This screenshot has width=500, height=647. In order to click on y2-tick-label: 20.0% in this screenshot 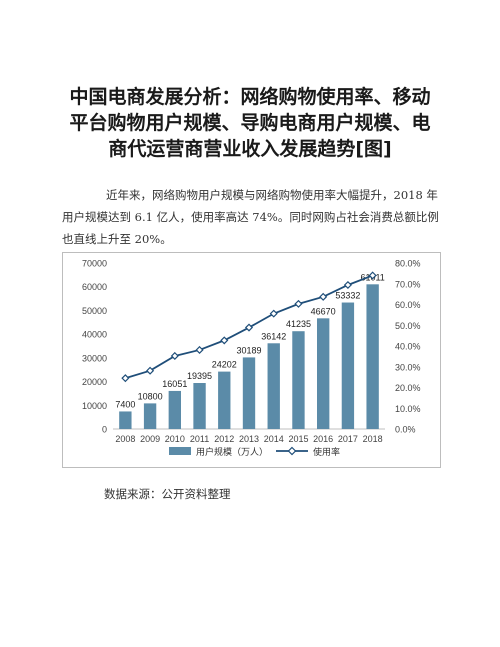, I will do `click(408, 388)`.